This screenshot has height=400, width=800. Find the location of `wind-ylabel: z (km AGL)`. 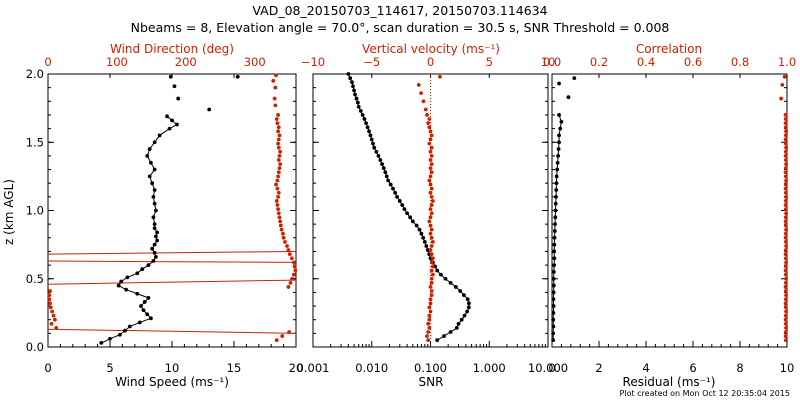

wind-ylabel: z (km AGL) is located at coordinates (9, 212).